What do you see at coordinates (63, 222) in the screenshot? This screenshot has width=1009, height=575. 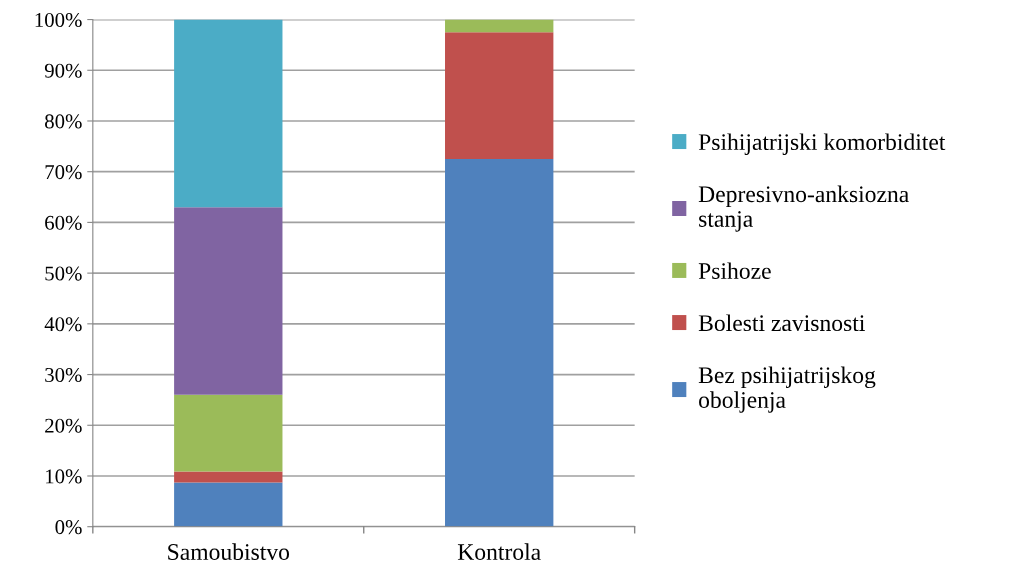 I see `y-tick-label: 60%` at bounding box center [63, 222].